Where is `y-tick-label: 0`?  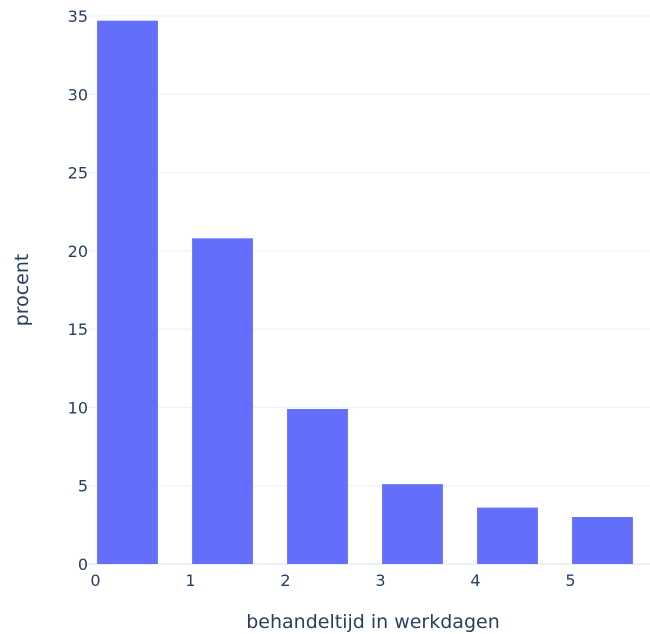 y-tick-label: 0 is located at coordinates (83, 564).